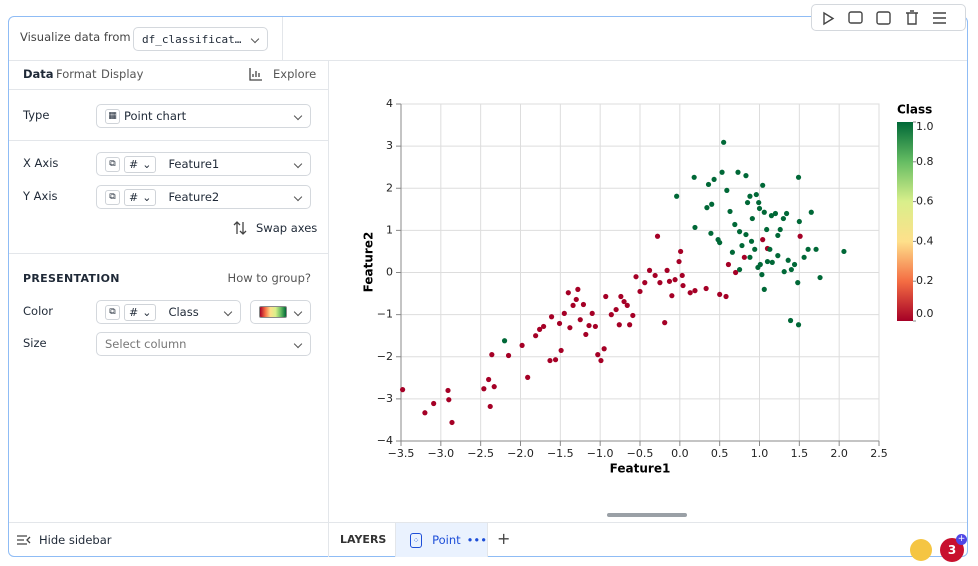 The width and height of the screenshot is (978, 566). I want to click on color-label: Color, so click(38, 311).